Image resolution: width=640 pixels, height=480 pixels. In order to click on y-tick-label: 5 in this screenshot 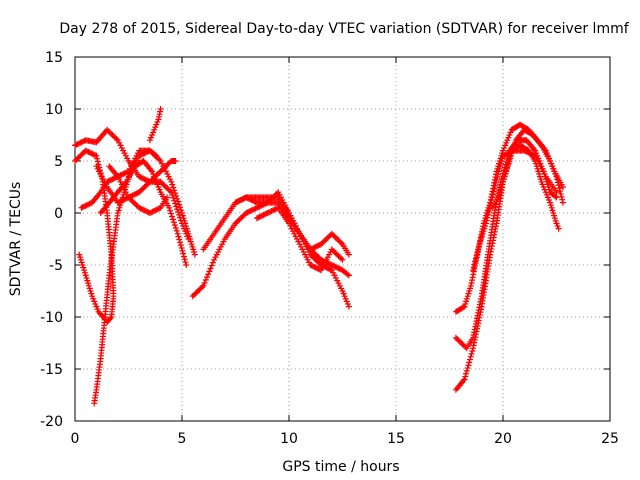, I will do `click(58, 162)`.